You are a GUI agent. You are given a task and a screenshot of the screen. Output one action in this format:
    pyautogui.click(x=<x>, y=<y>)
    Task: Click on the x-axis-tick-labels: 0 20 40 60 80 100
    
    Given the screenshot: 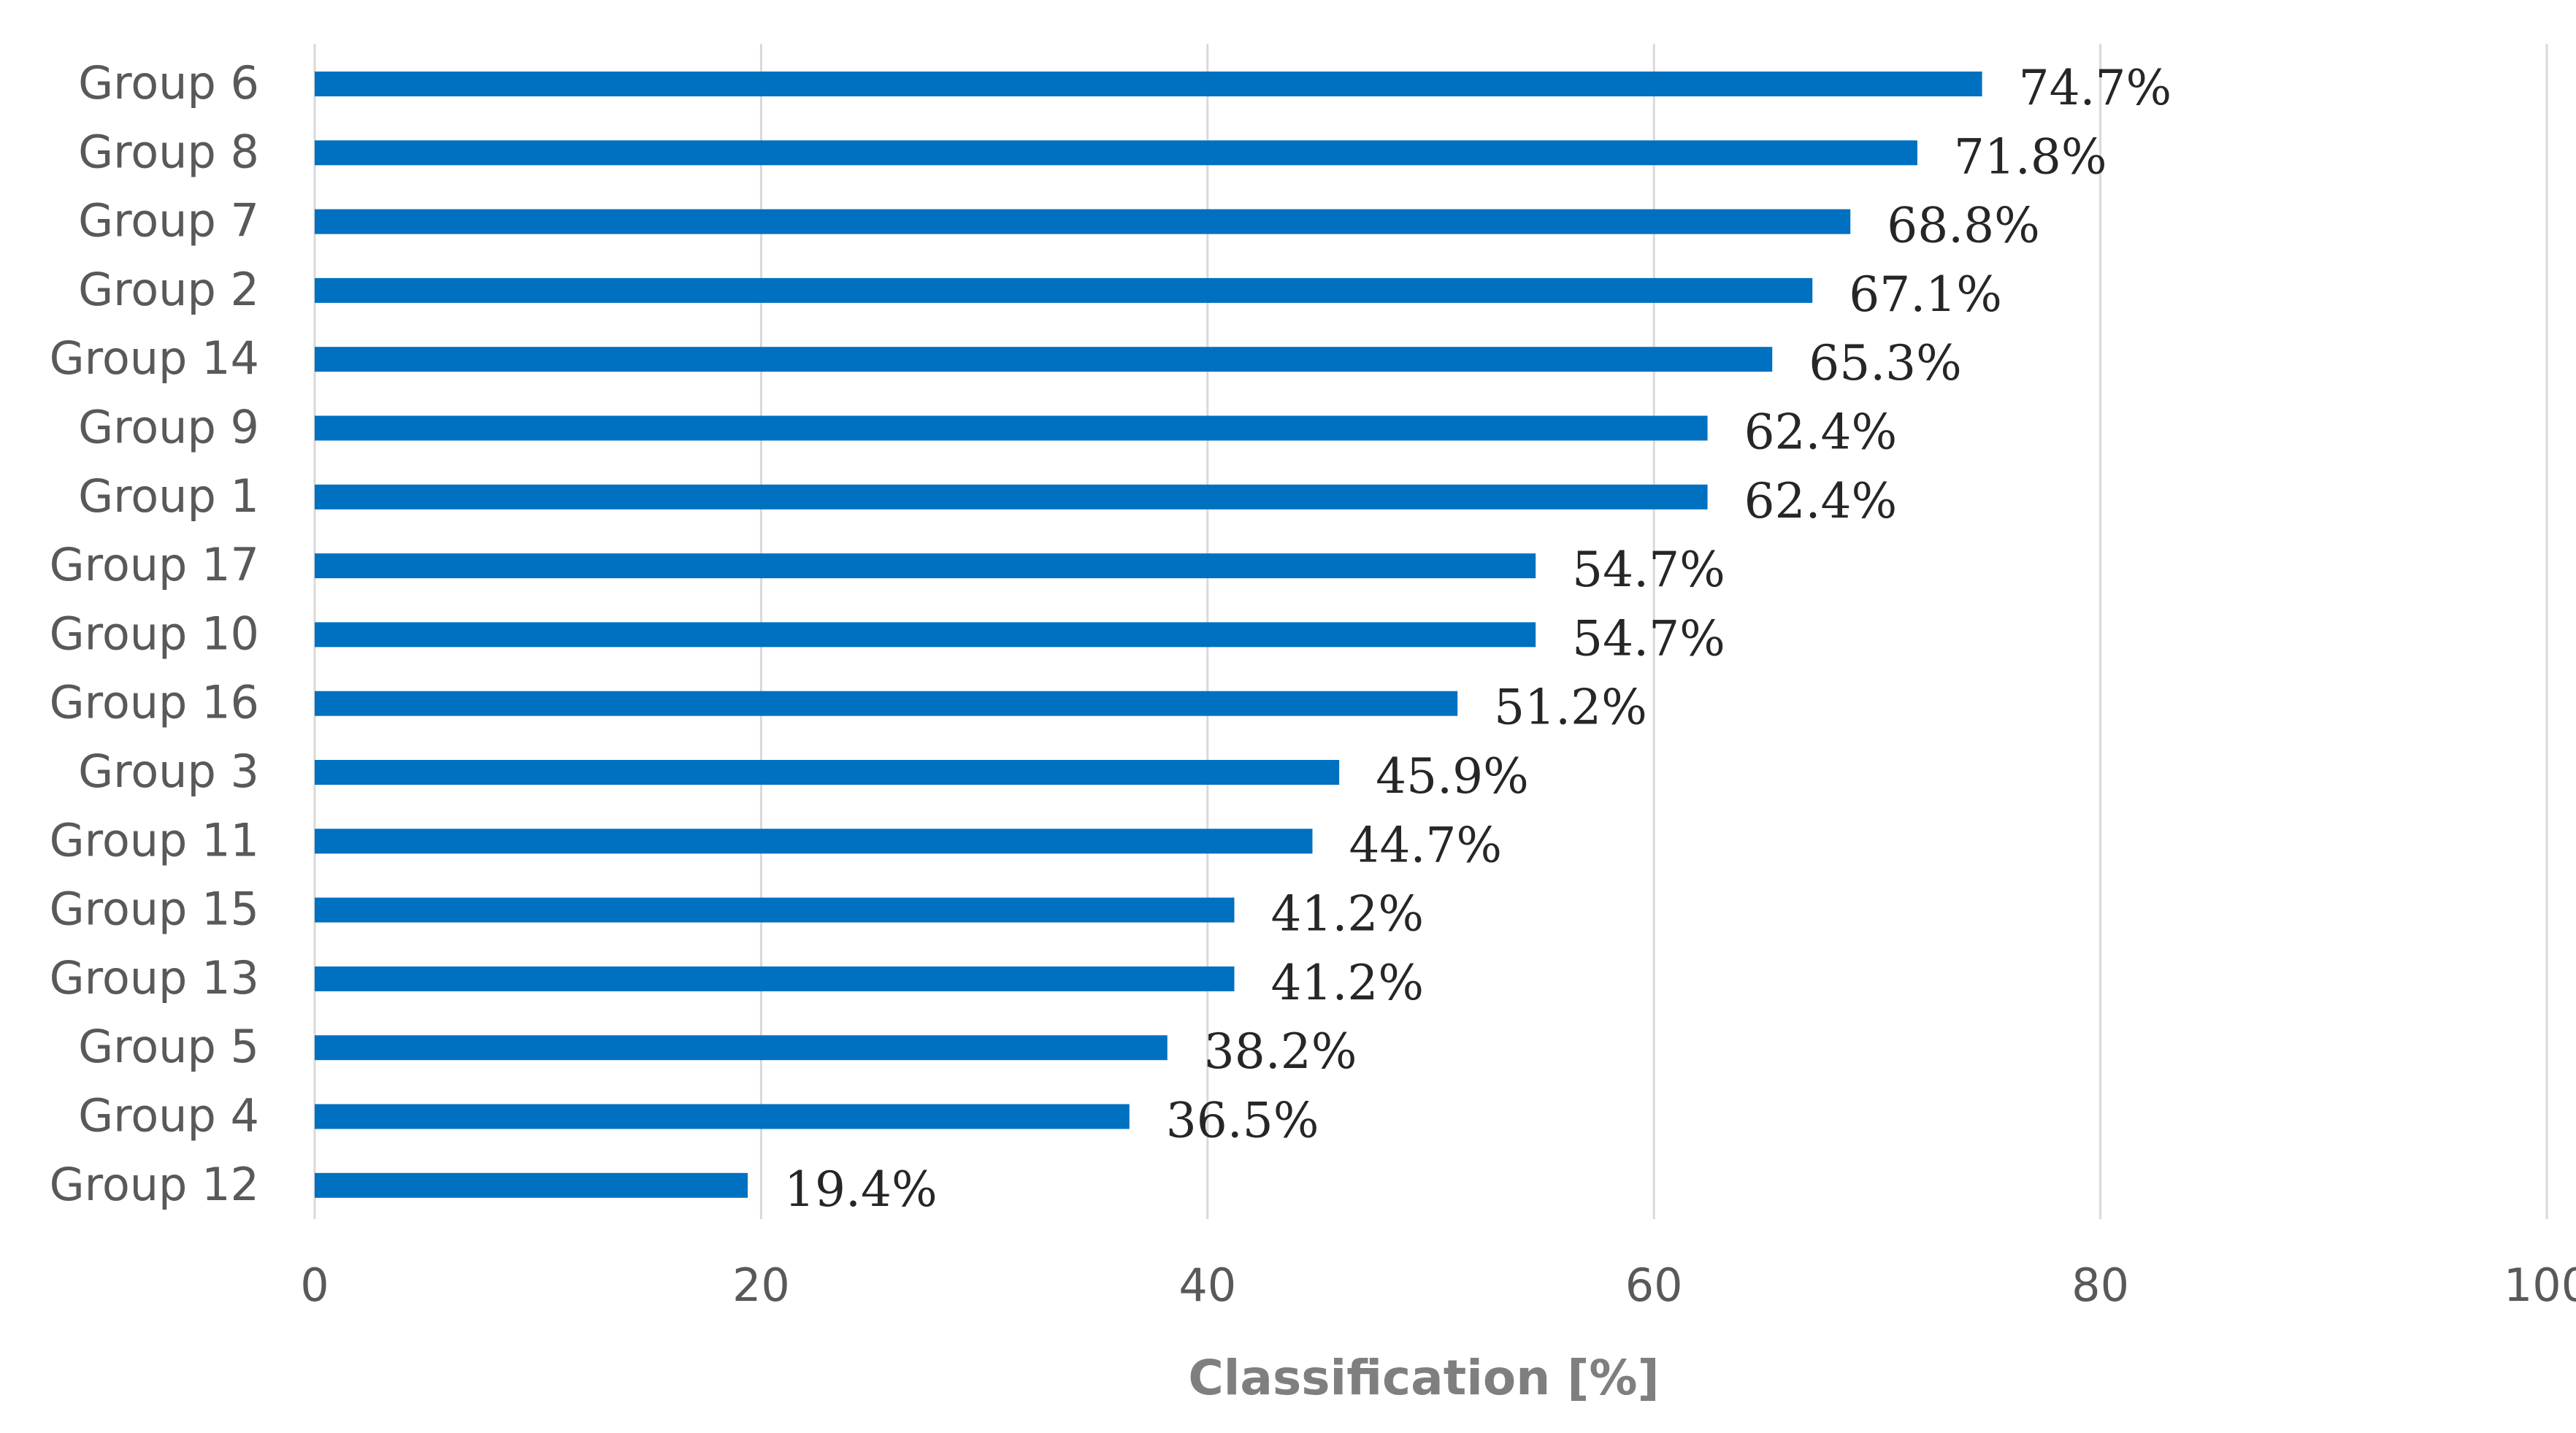 What is the action you would take?
    pyautogui.click(x=1438, y=1285)
    